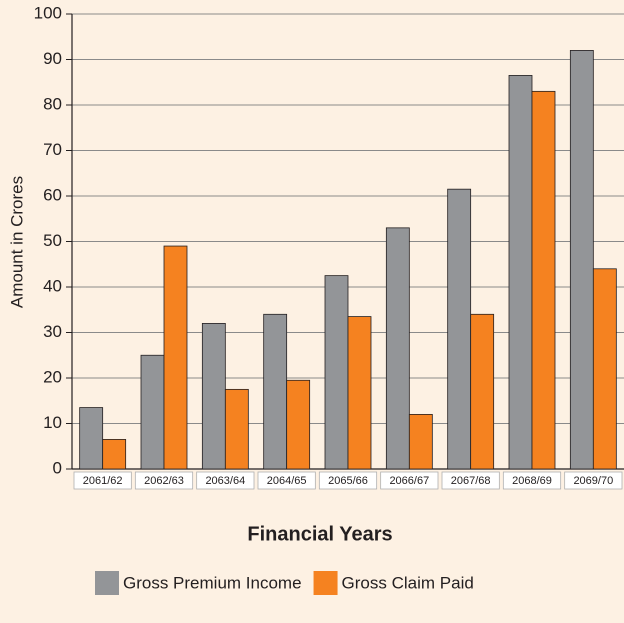 This screenshot has width=624, height=623. I want to click on y-tick-label: 20, so click(52, 376).